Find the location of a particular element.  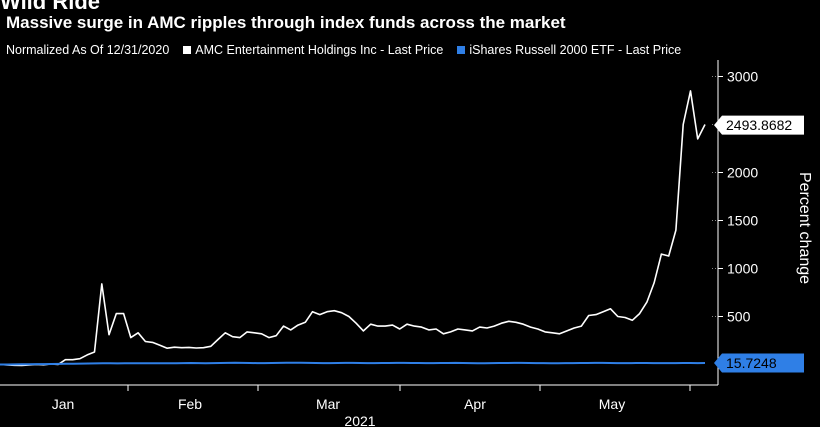

x-tick-label: Apr is located at coordinates (475, 404).